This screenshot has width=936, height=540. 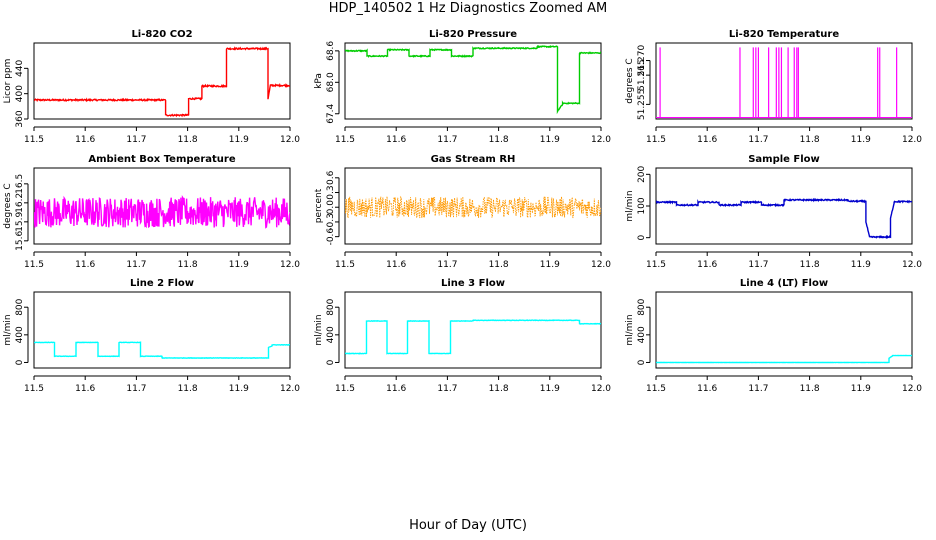 I want to click on y-tick-label: 0.6, so click(x=331, y=177).